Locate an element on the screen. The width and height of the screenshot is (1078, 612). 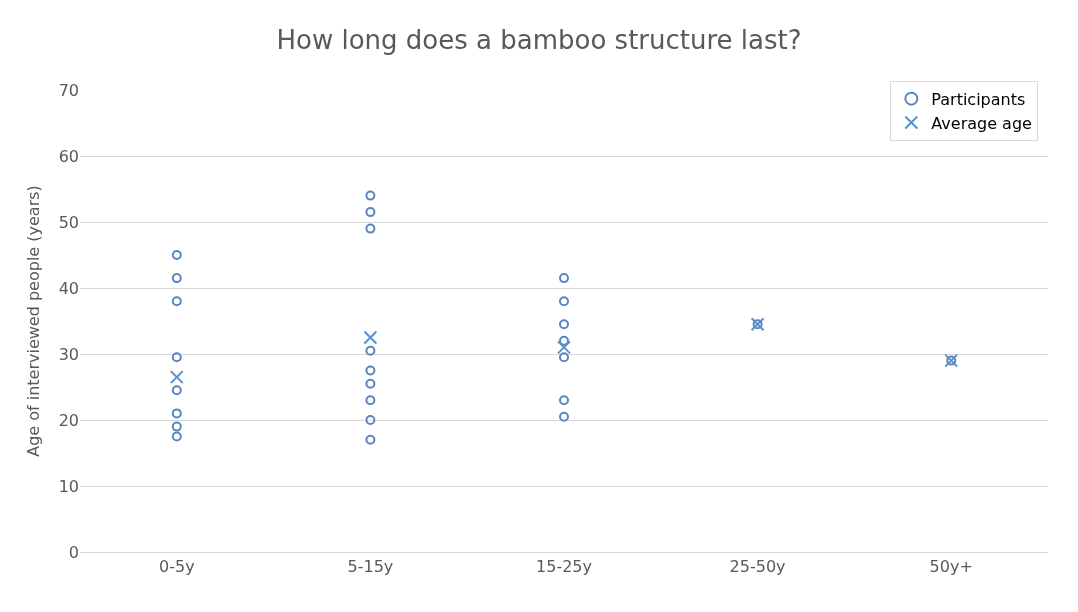
x-tick-label: 25-50y is located at coordinates (757, 567).